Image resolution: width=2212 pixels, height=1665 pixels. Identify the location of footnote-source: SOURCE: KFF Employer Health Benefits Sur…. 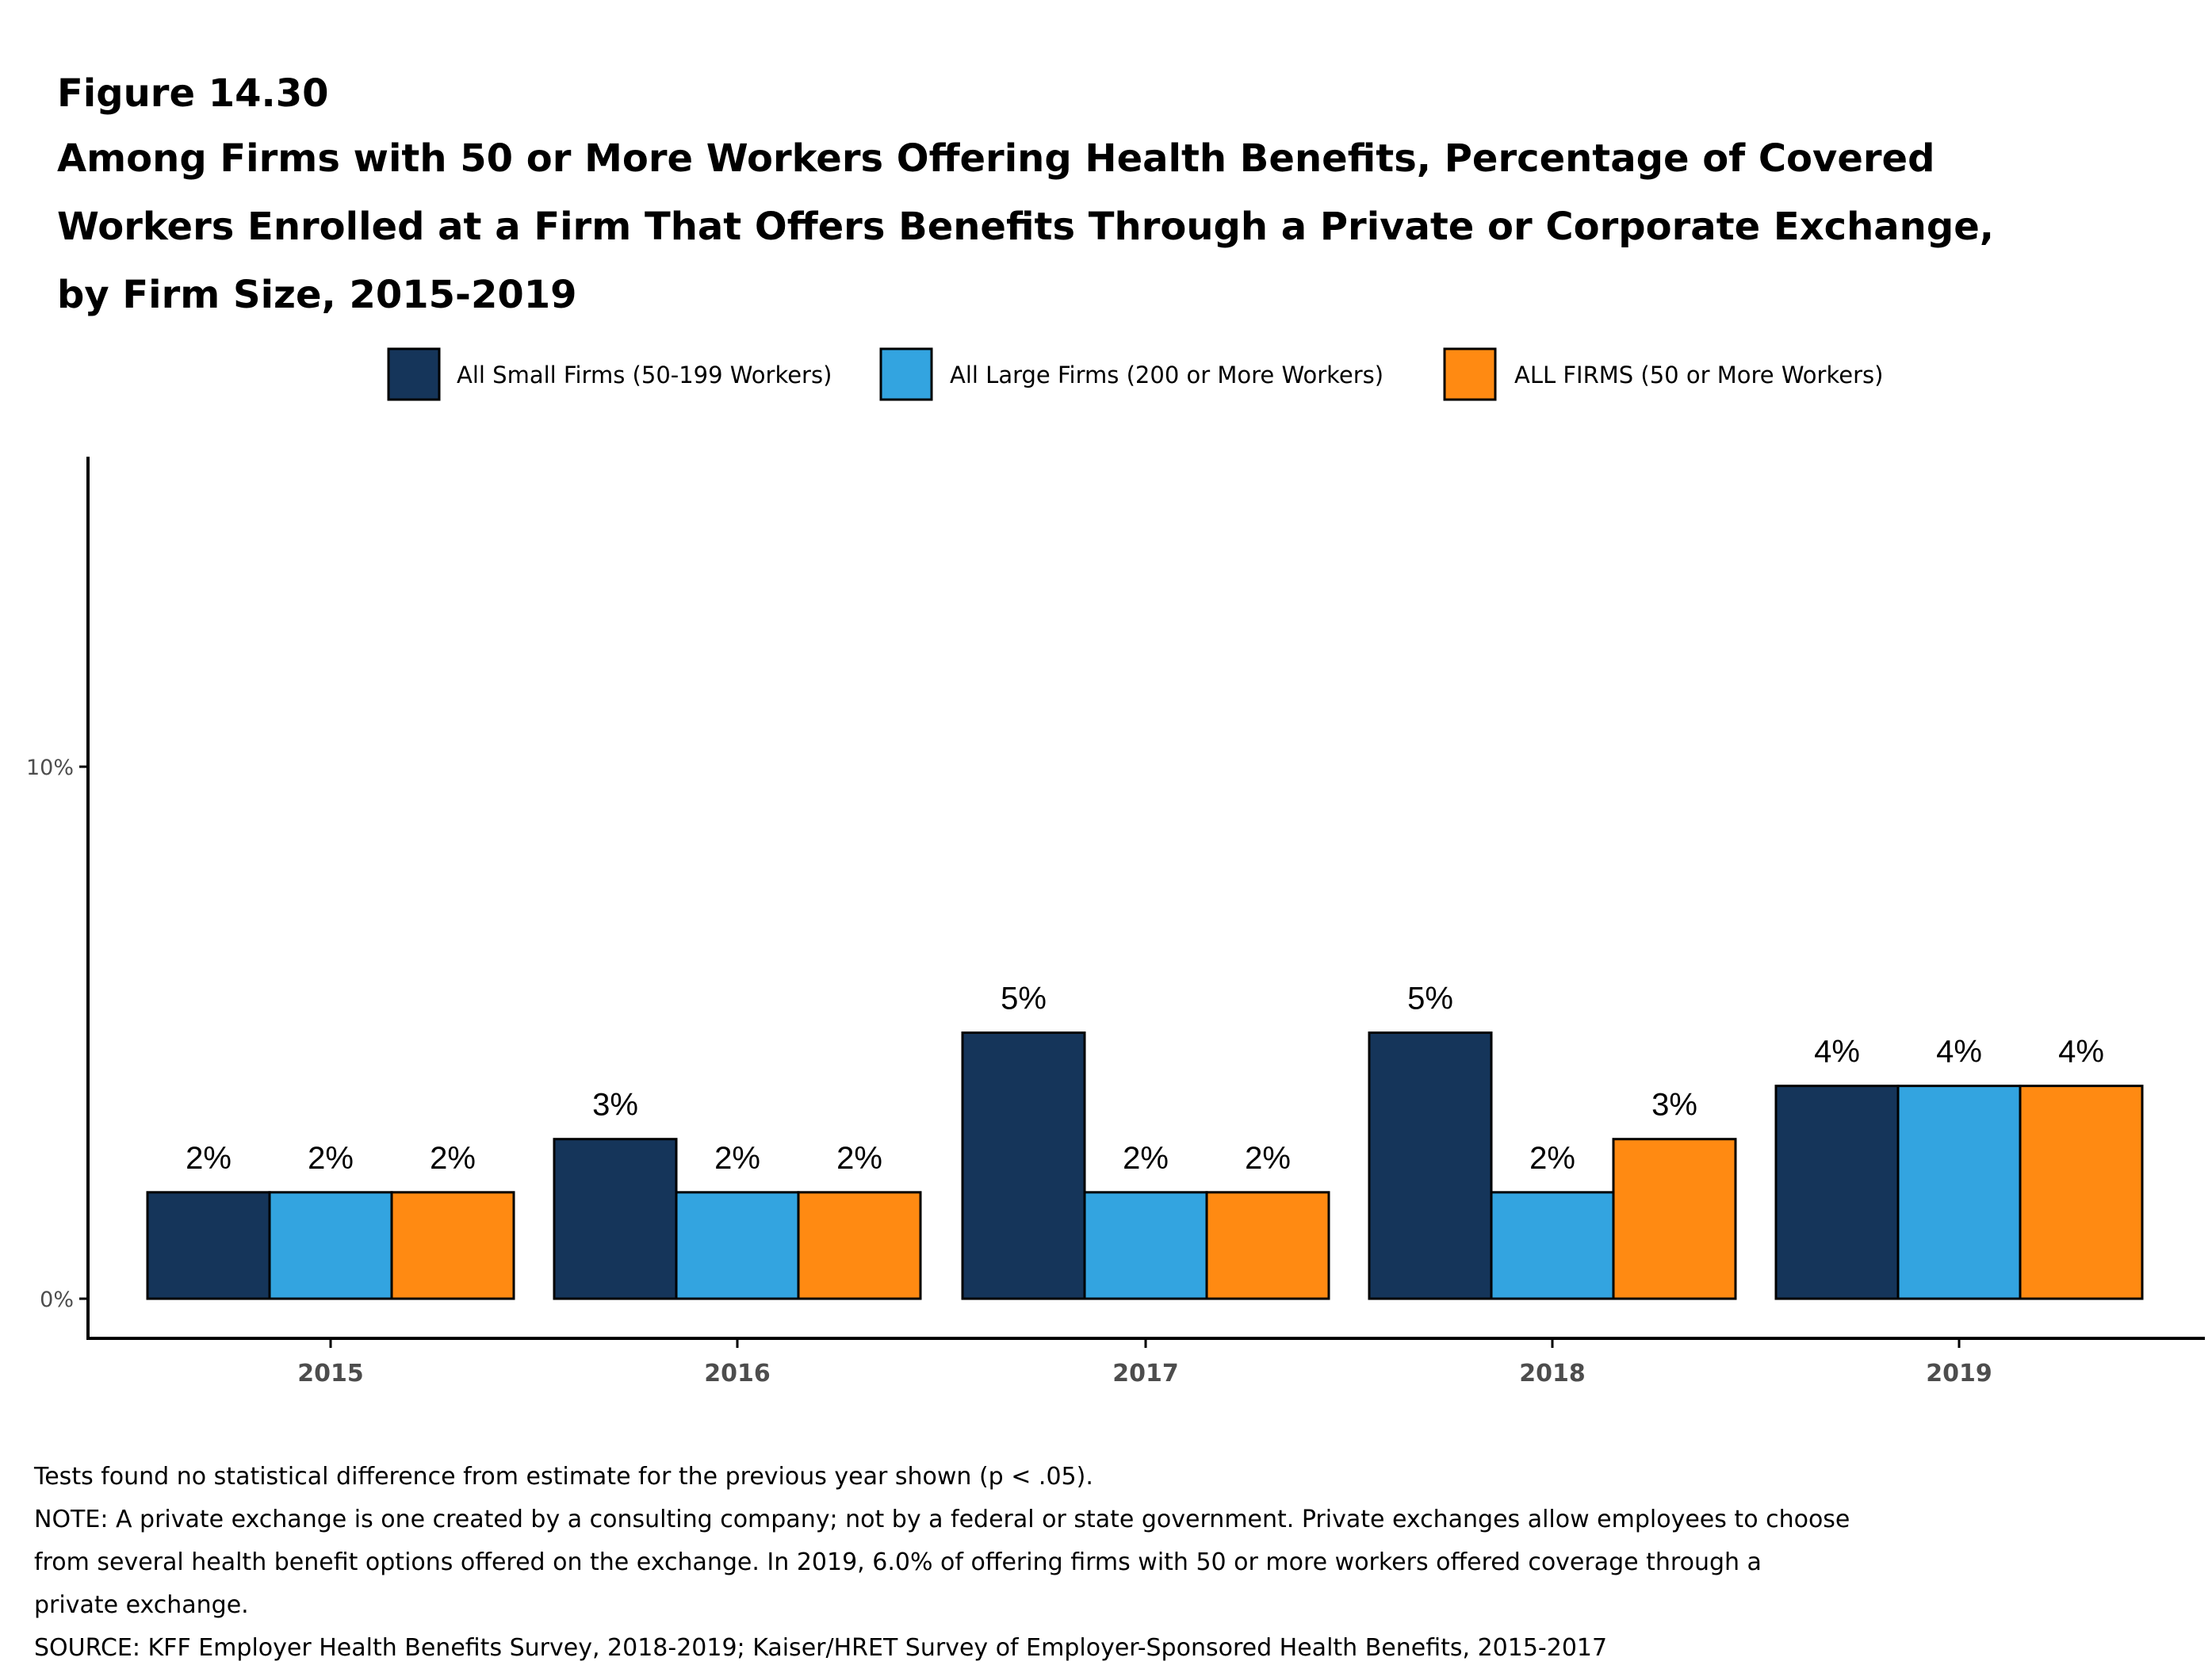
(821, 1648).